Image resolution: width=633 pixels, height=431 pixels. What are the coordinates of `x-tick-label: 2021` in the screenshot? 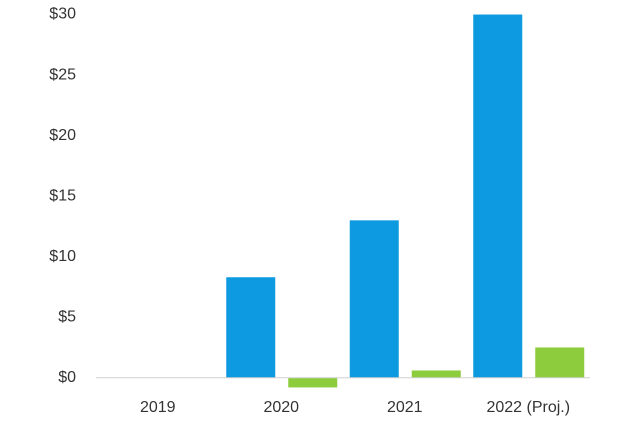 It's located at (405, 407).